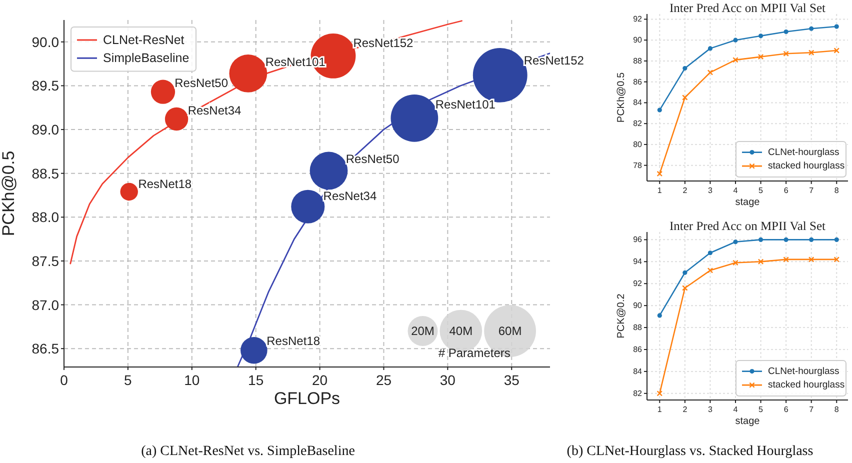  Describe the element at coordinates (46, 42) in the screenshot. I see `y-tick-label: 90.0` at that location.